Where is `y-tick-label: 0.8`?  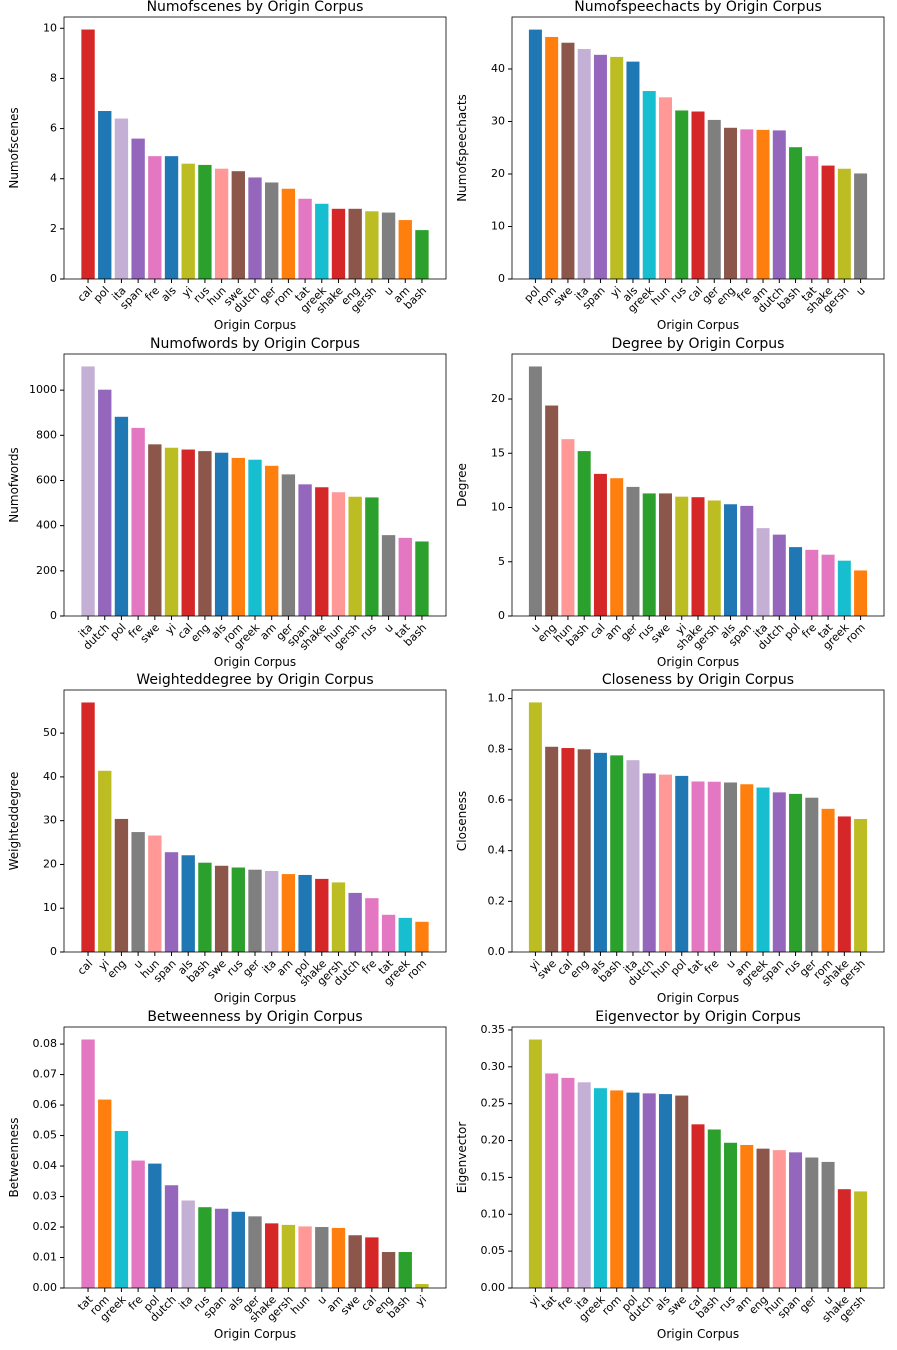
y-tick-label: 0.8 is located at coordinates (497, 748).